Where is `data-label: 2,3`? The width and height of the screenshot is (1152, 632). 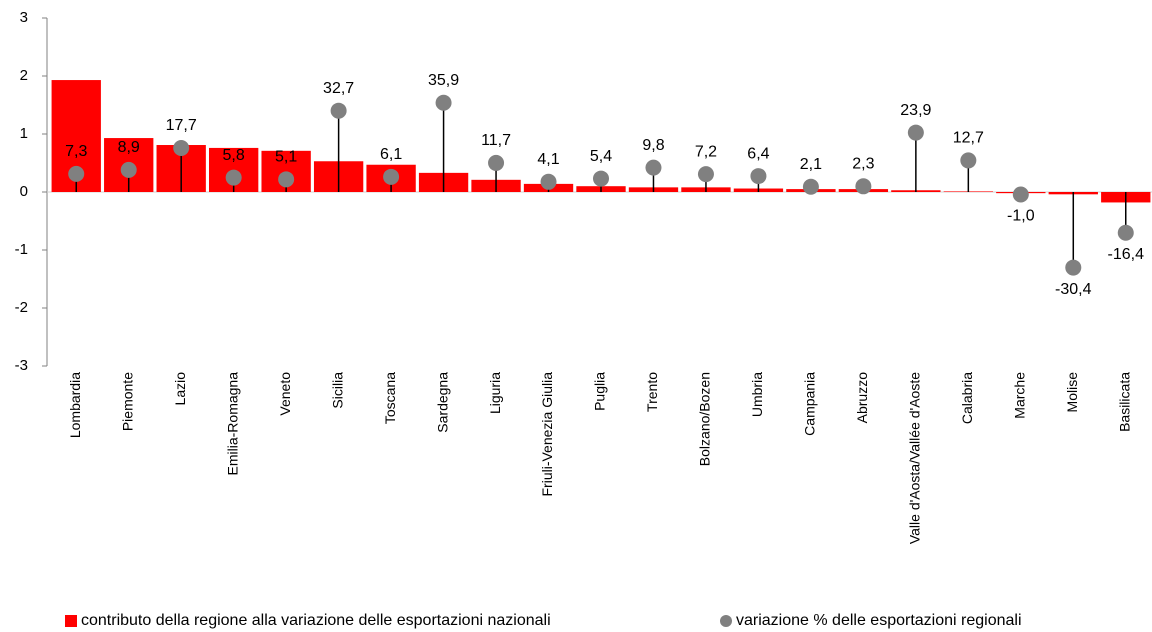 data-label: 2,3 is located at coordinates (863, 164).